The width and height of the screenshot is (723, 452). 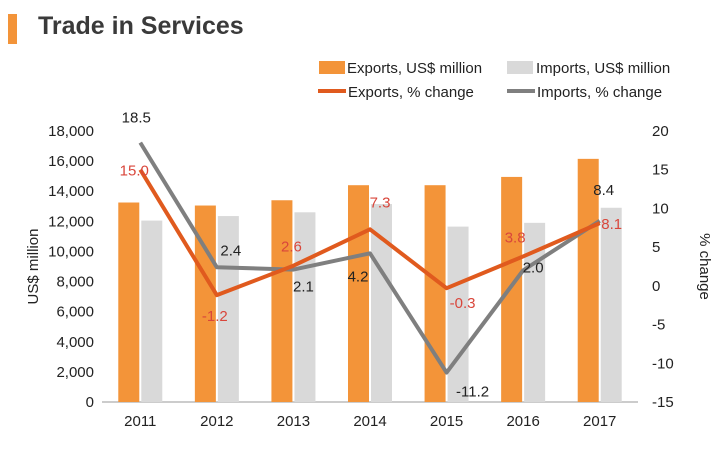 I want to click on x-tick-label: 2012, so click(x=216, y=421).